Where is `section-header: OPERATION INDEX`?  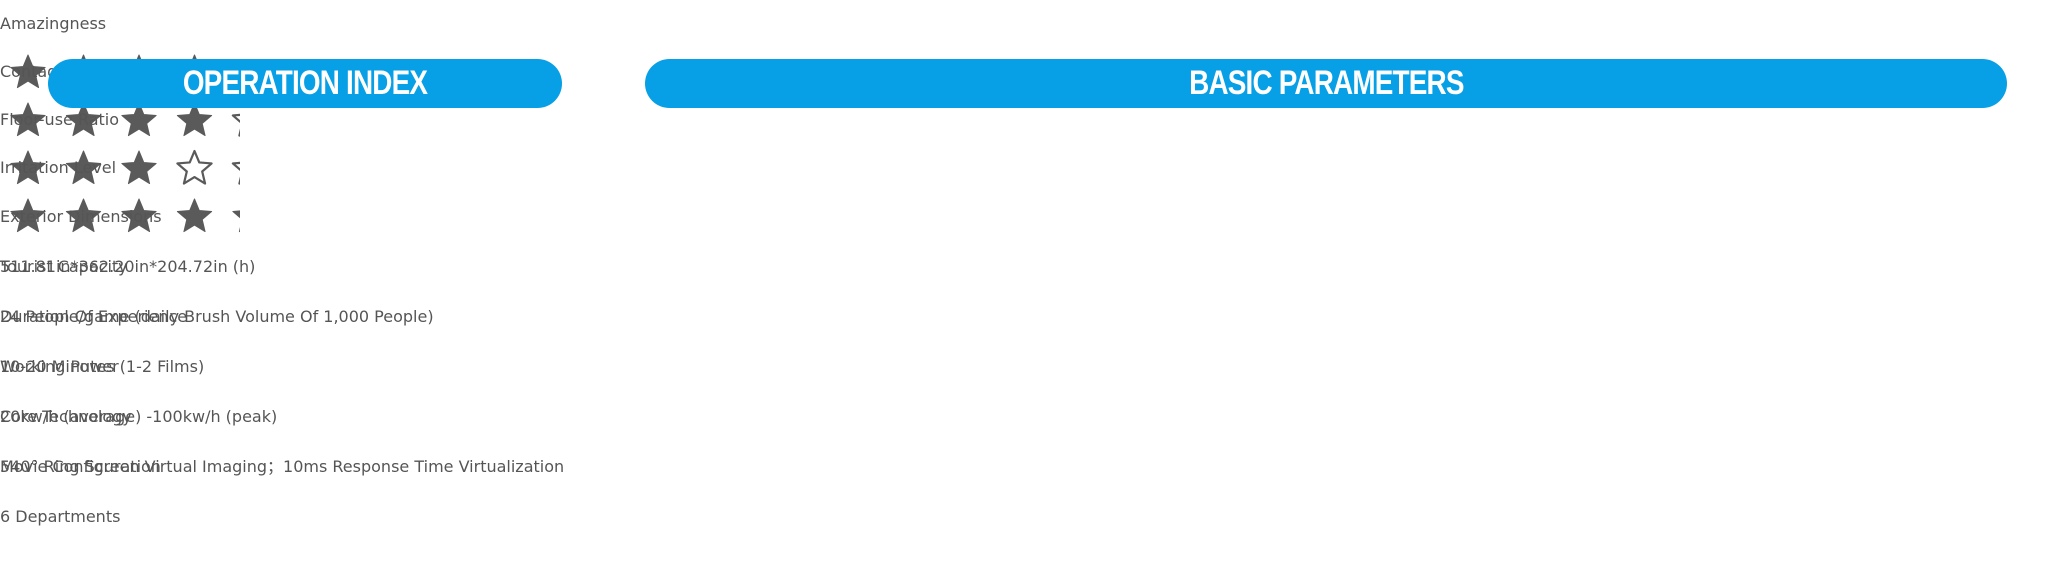 section-header: OPERATION INDEX is located at coordinates (305, 83).